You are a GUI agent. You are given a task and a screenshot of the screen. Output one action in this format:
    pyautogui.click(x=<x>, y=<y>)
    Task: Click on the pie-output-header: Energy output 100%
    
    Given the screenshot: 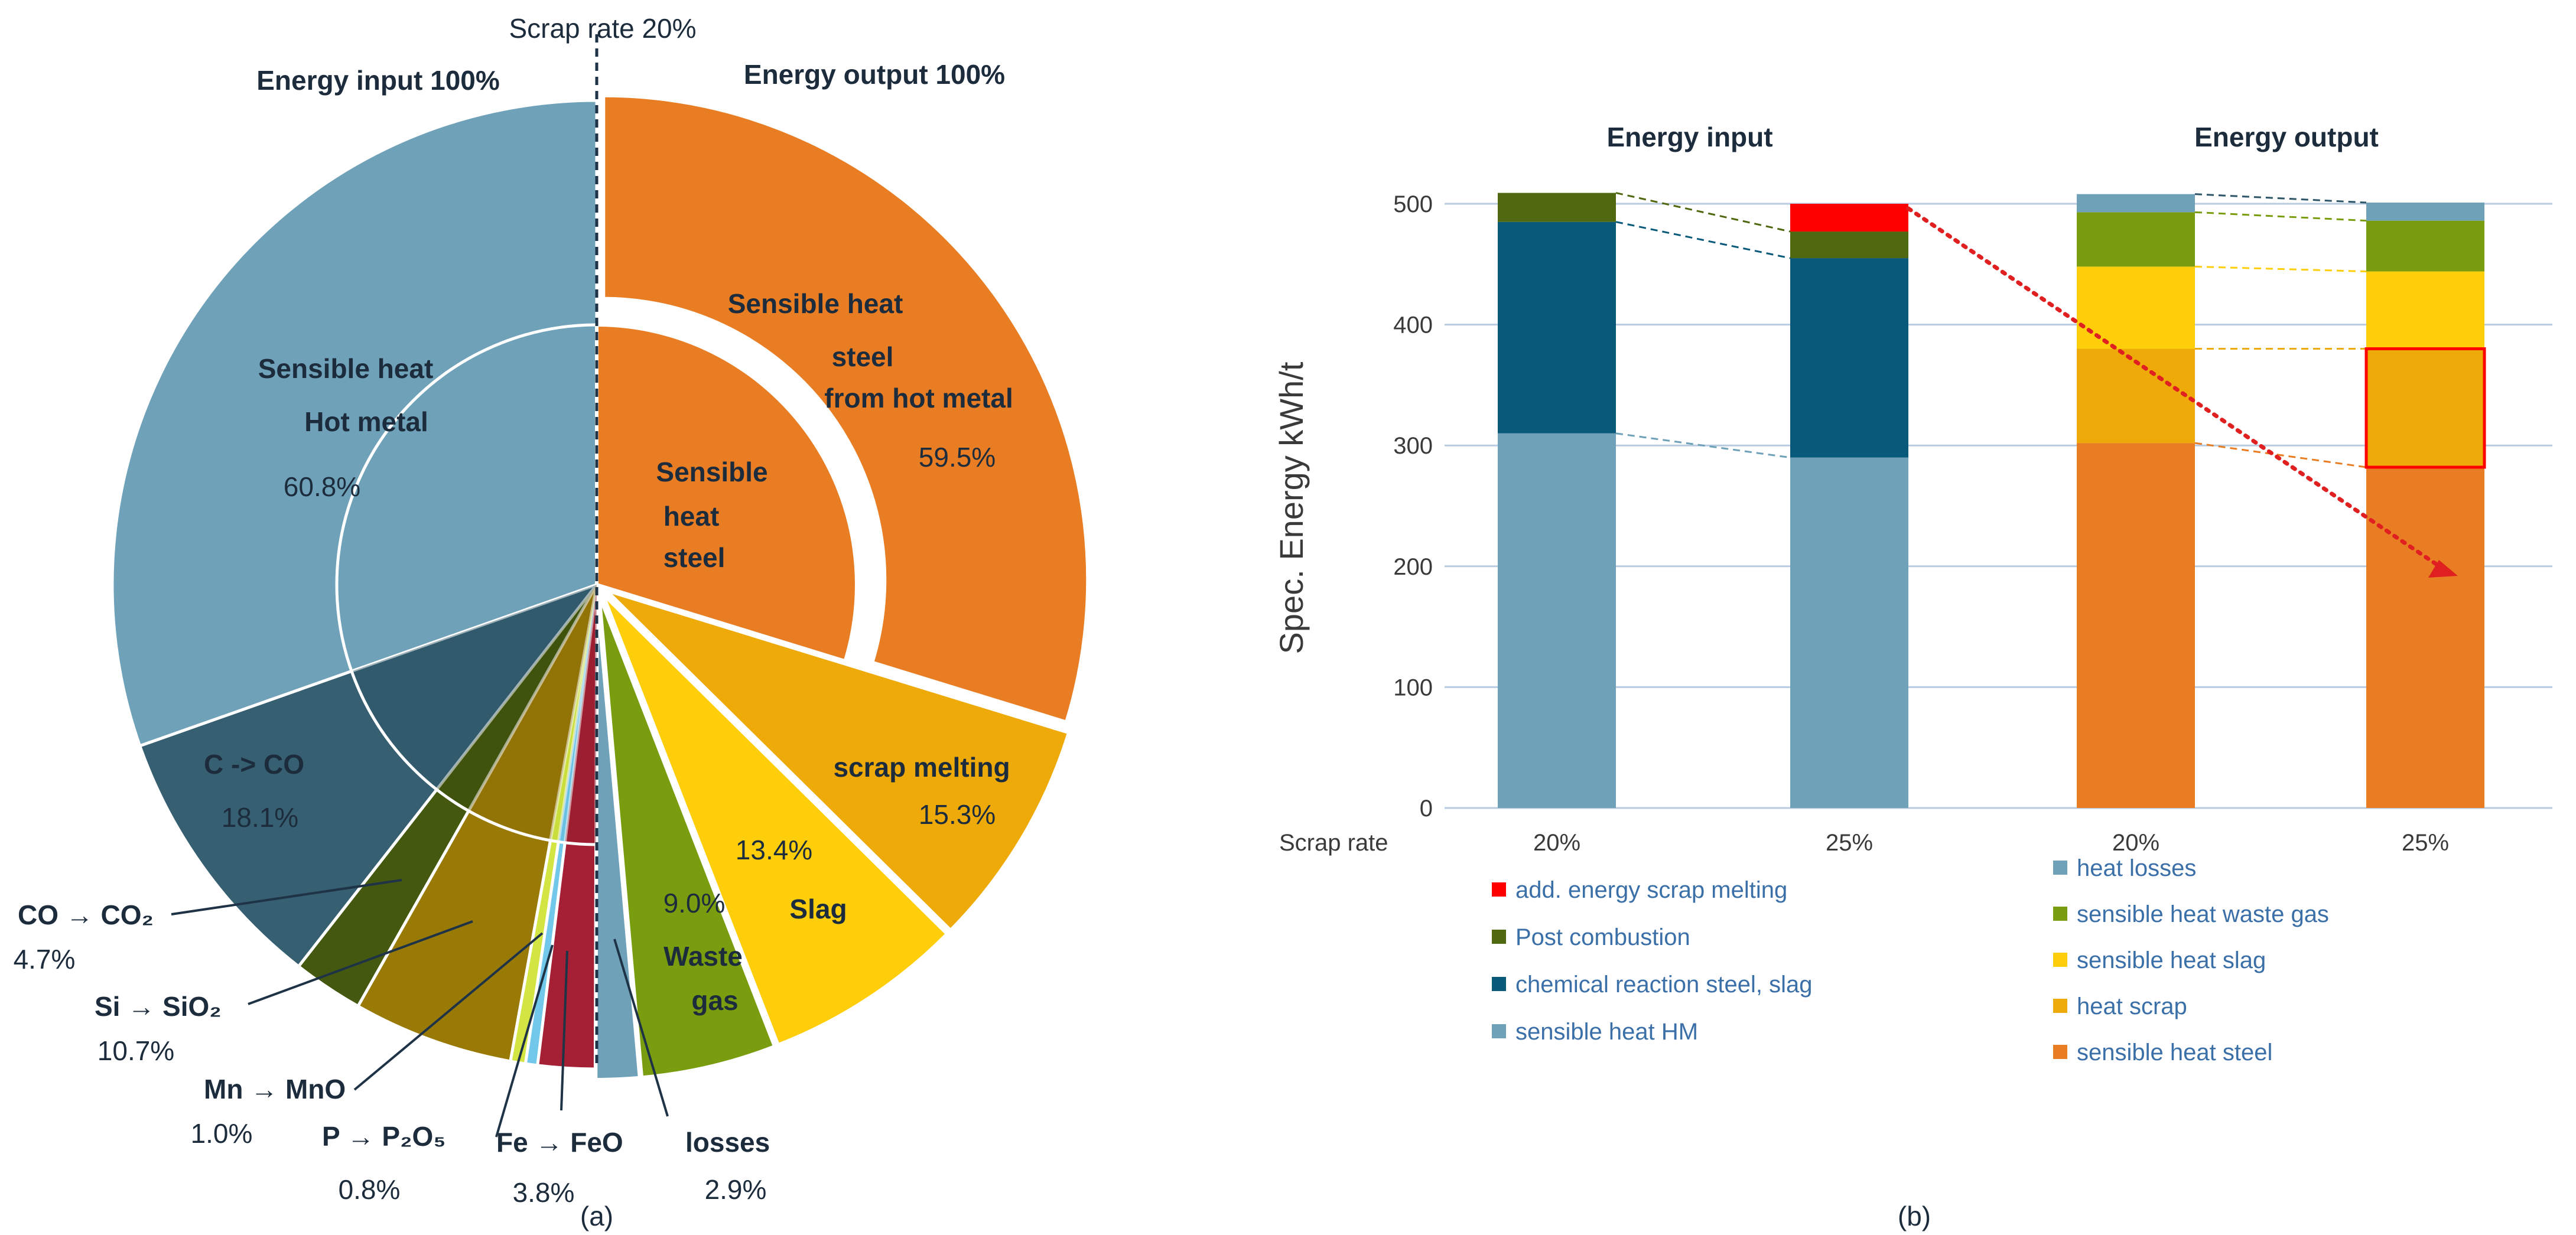 What is the action you would take?
    pyautogui.click(x=875, y=74)
    